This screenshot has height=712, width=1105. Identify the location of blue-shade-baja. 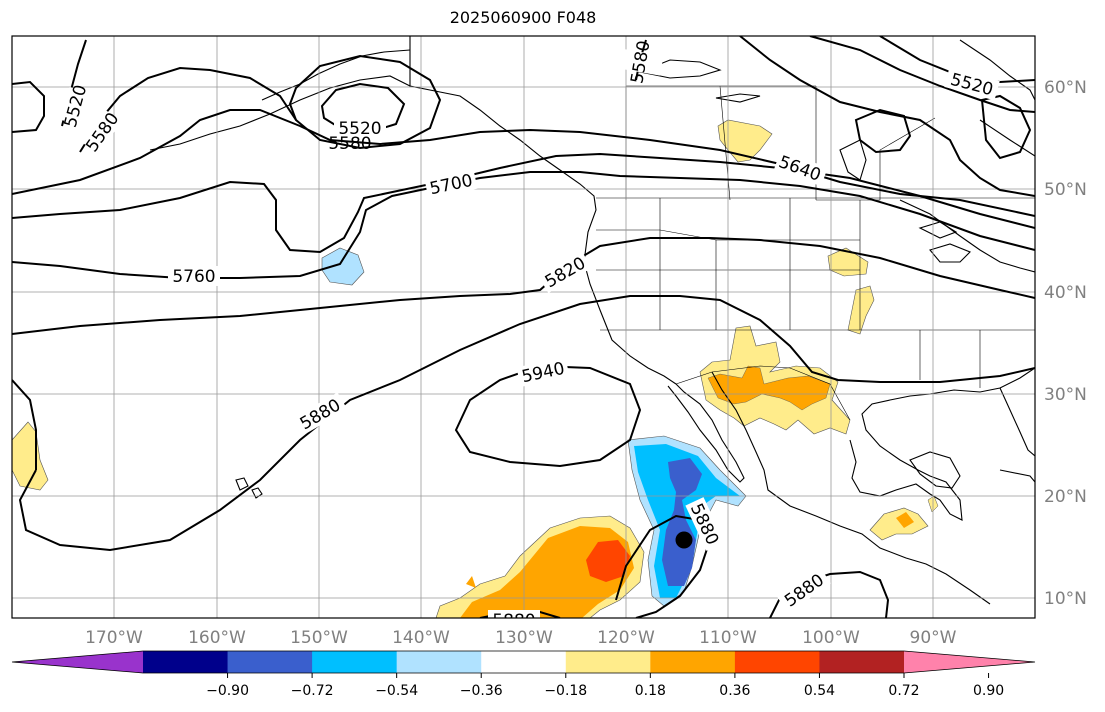
(682, 522).